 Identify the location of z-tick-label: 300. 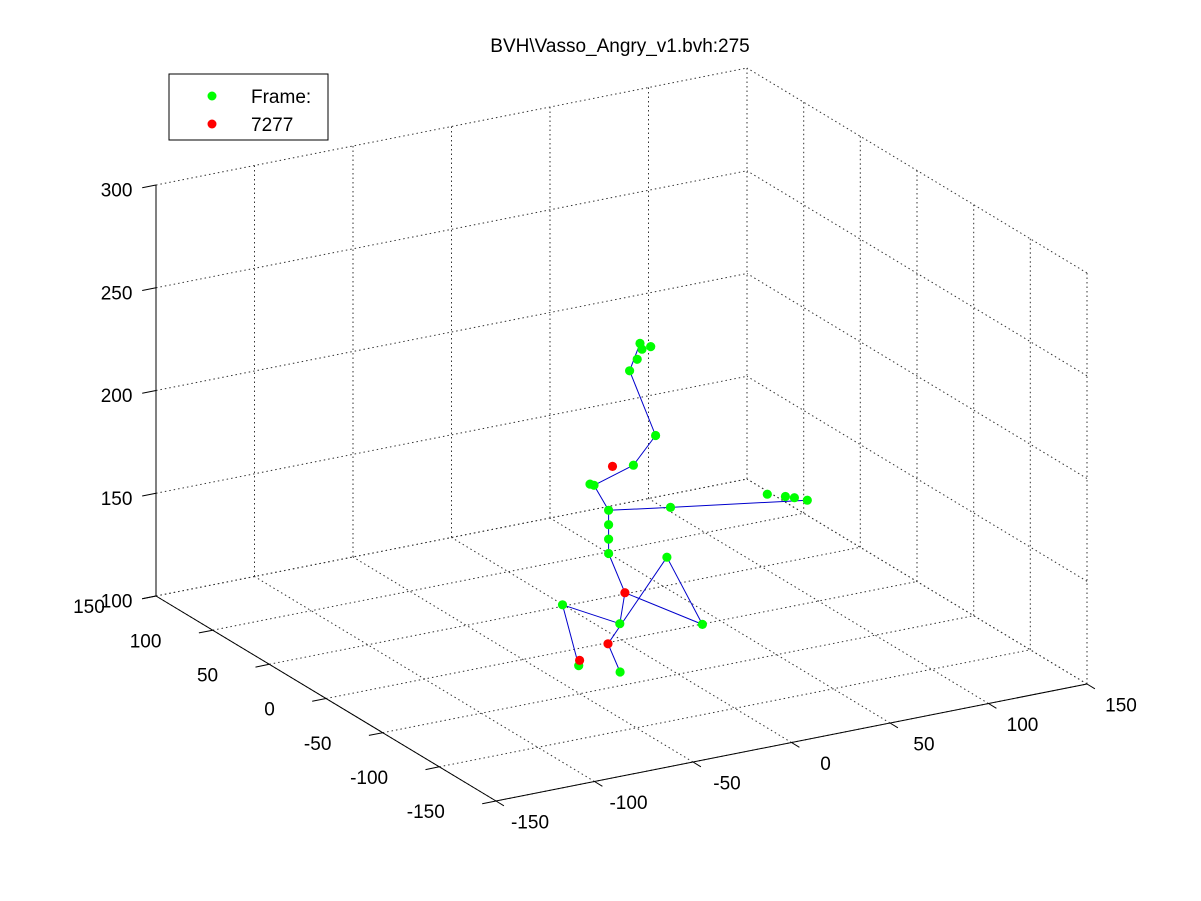
(117, 191).